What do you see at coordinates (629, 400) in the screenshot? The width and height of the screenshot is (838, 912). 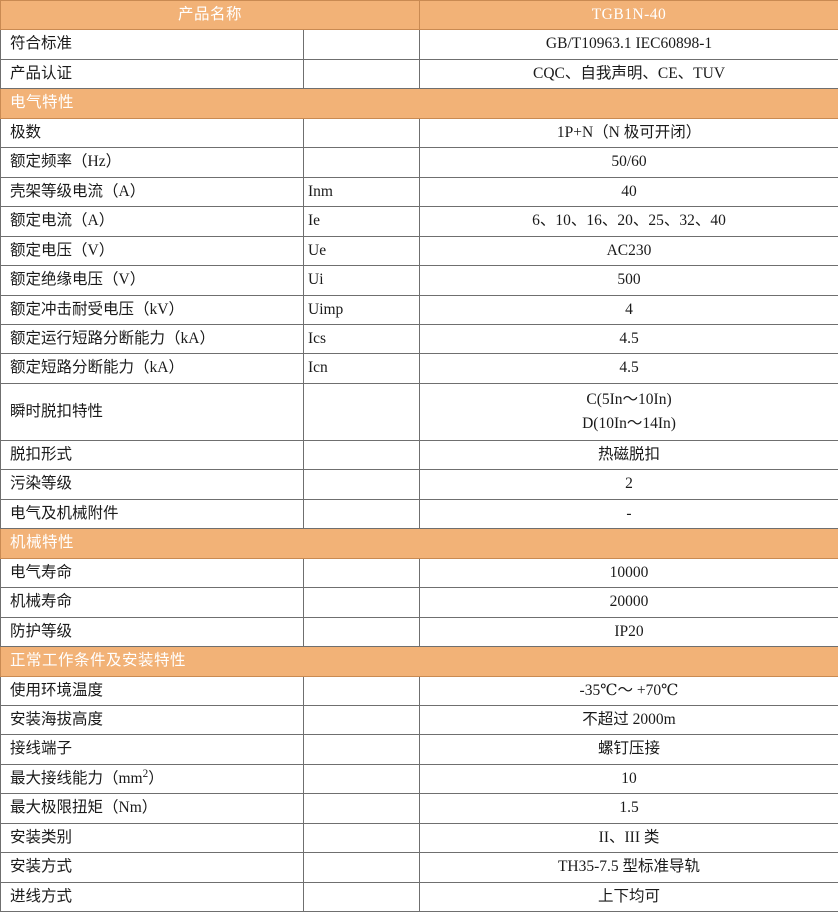 I see `spec-value-line: C(5In～10In)` at bounding box center [629, 400].